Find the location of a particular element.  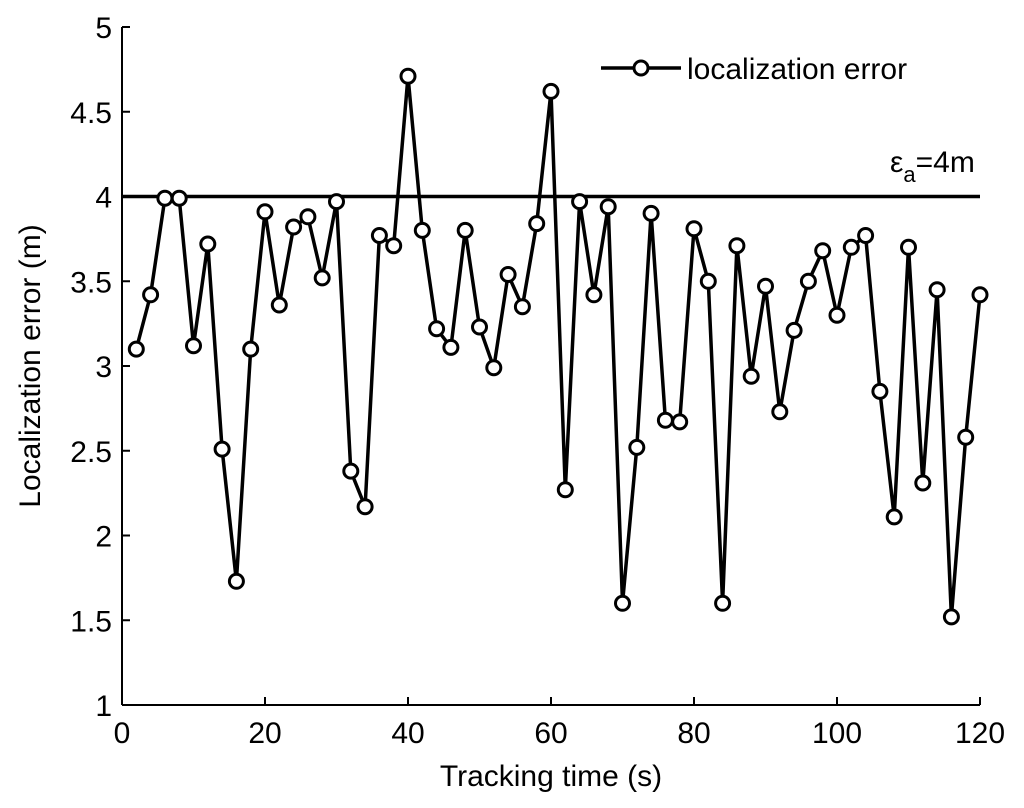

x-tick-label: 20 is located at coordinates (264, 733).